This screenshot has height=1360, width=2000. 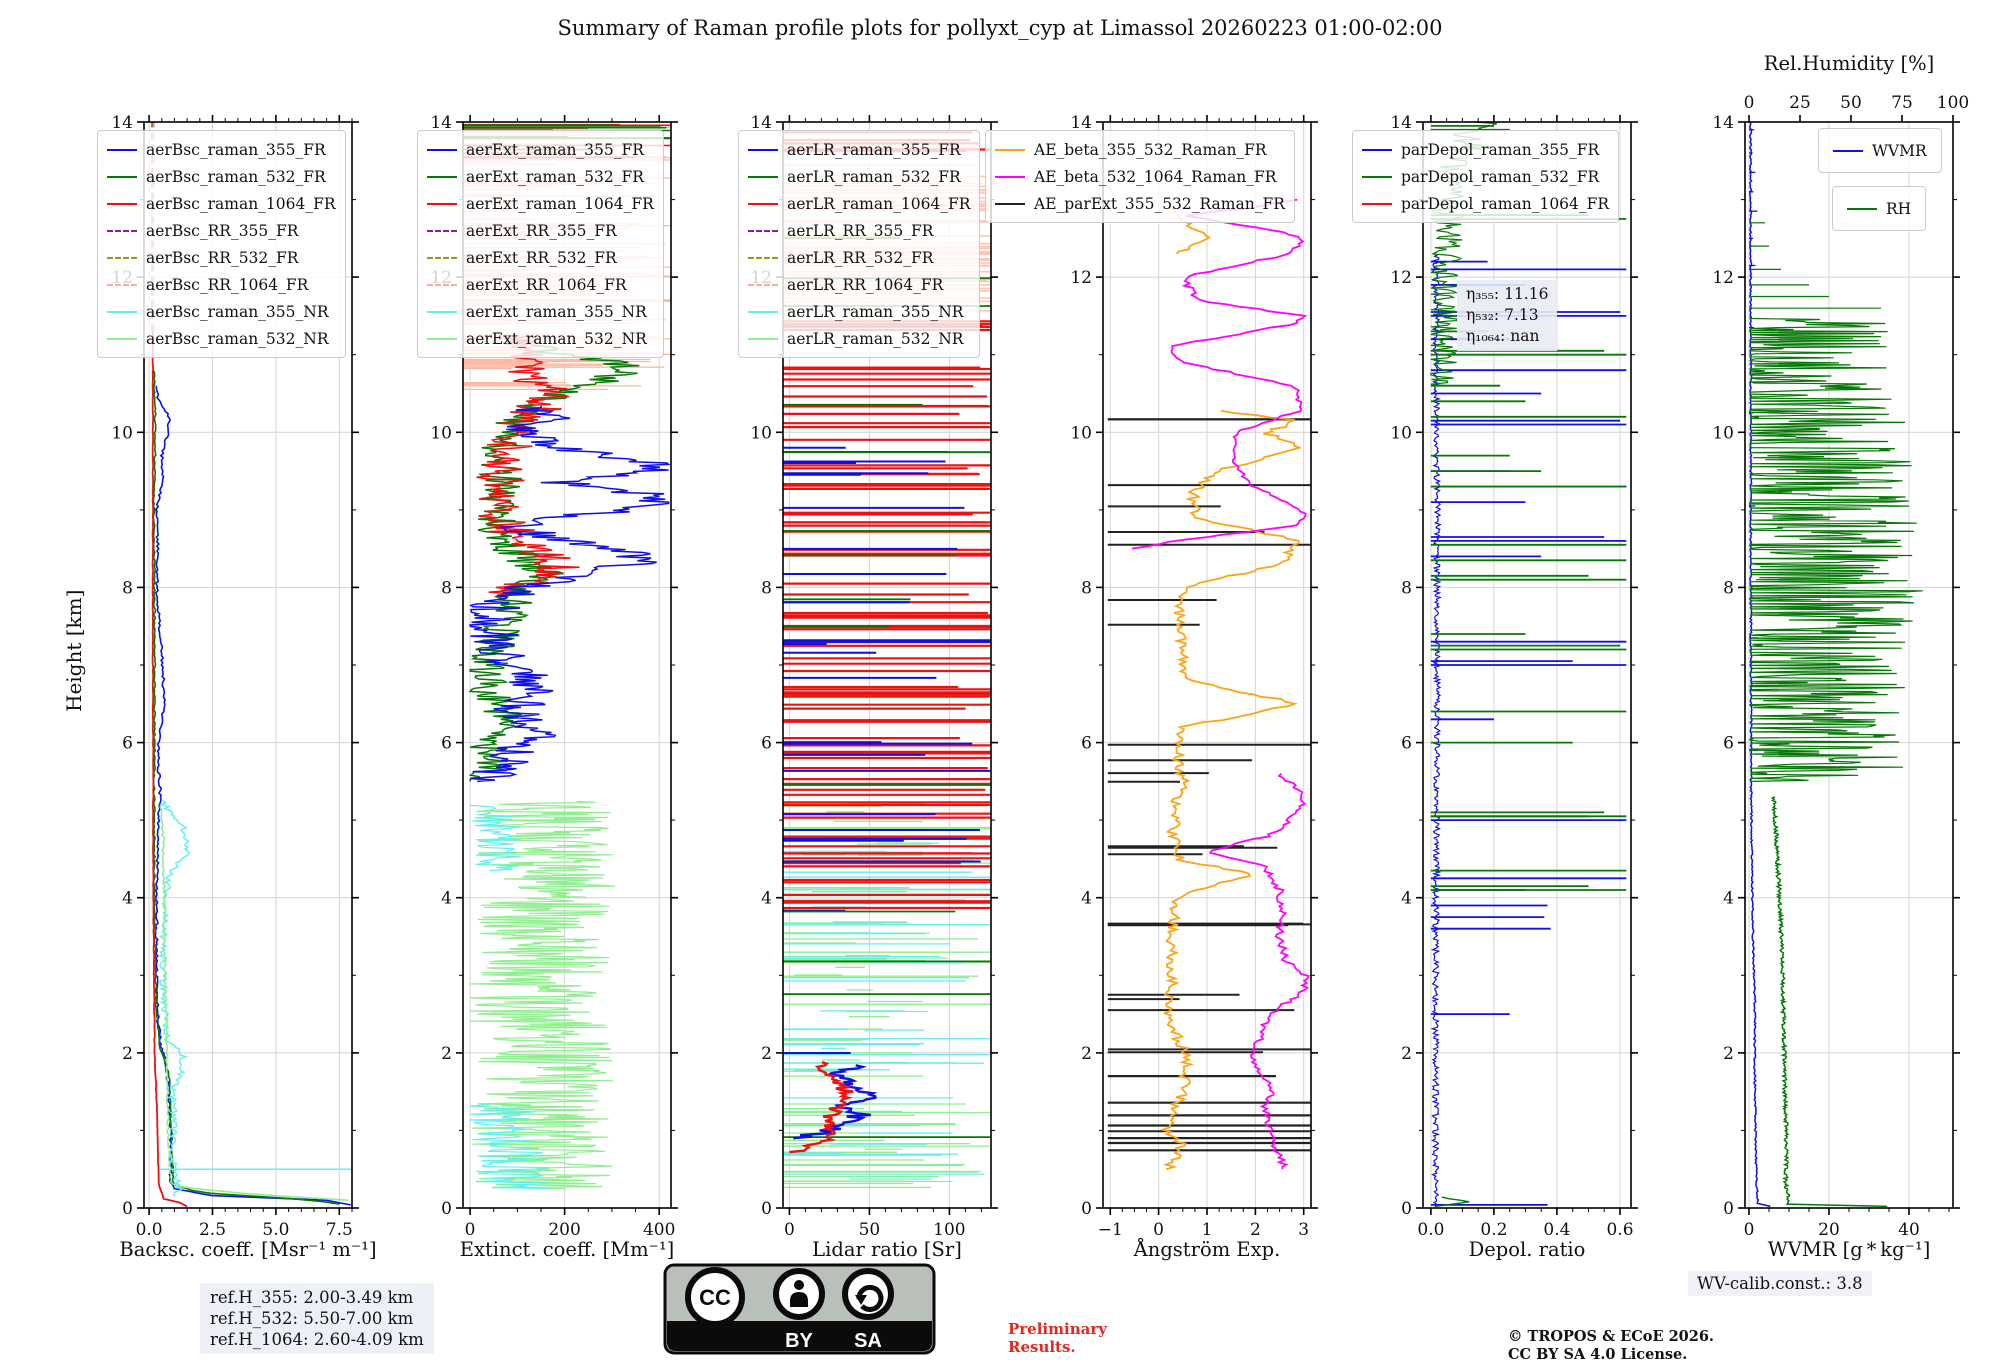 What do you see at coordinates (1140, 149) in the screenshot?
I see `legend-item: AE_beta_355_532_Raman_FR` at bounding box center [1140, 149].